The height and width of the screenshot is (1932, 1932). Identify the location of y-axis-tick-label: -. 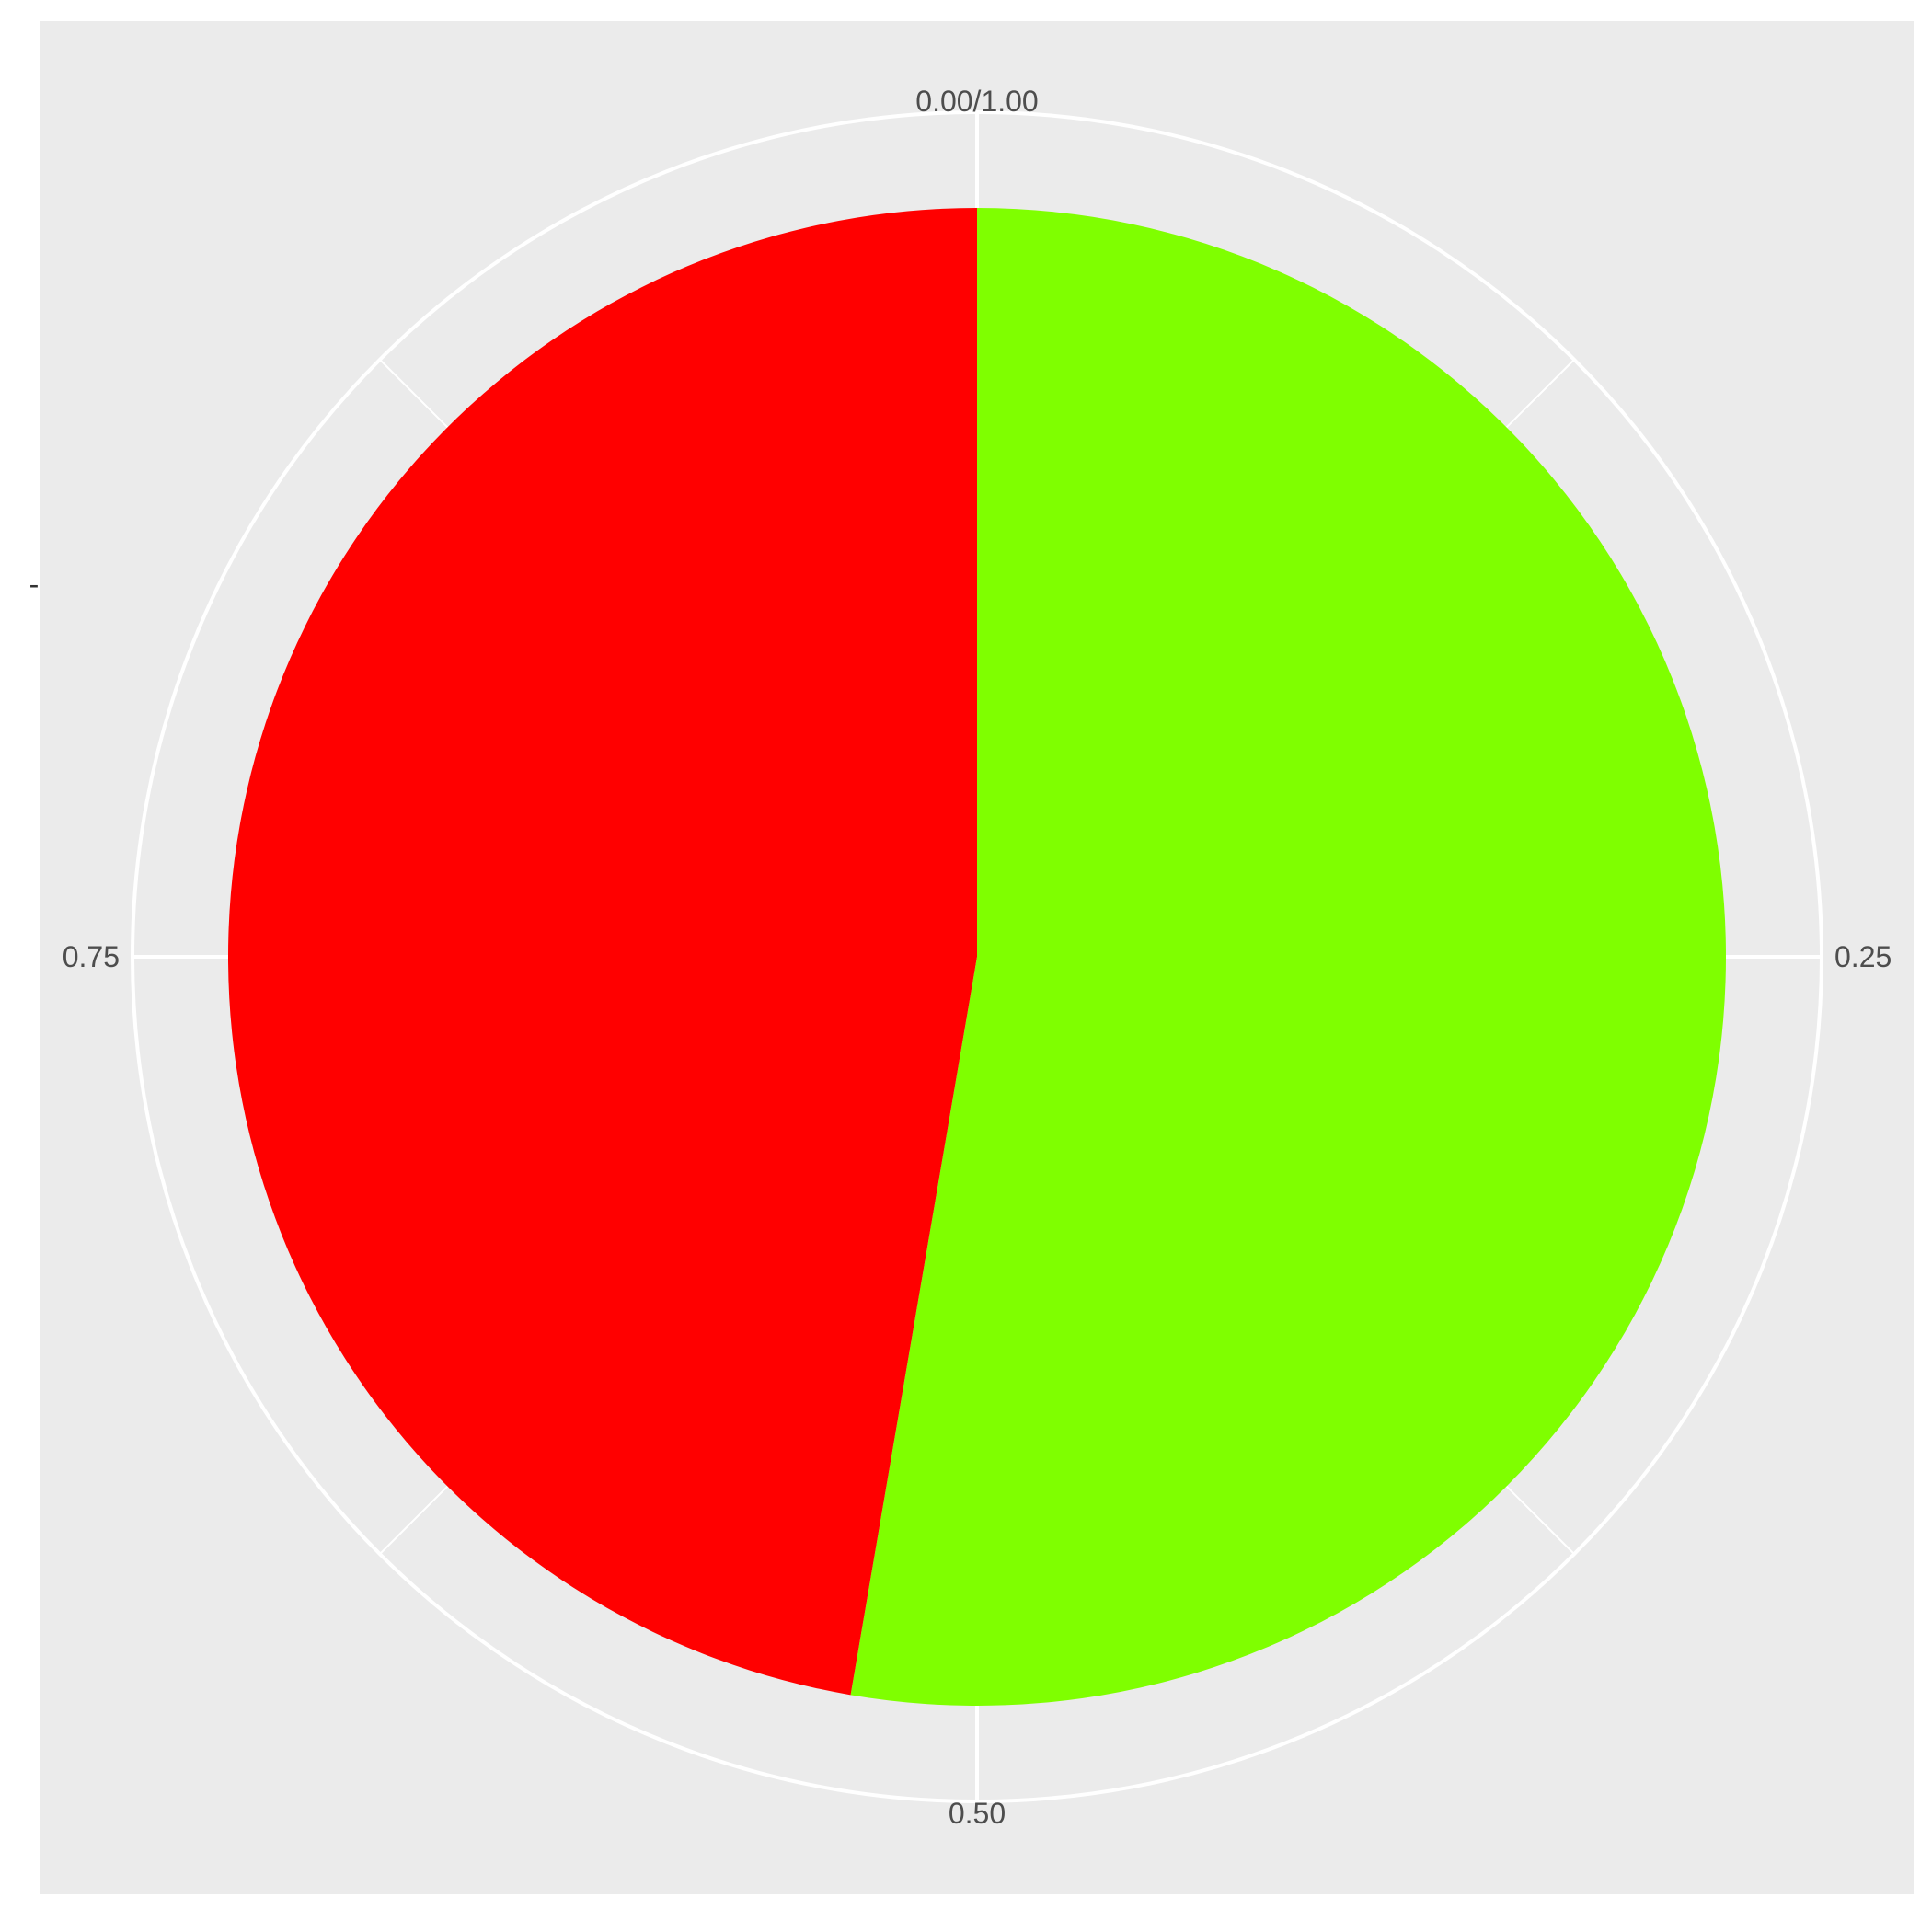
(34, 584).